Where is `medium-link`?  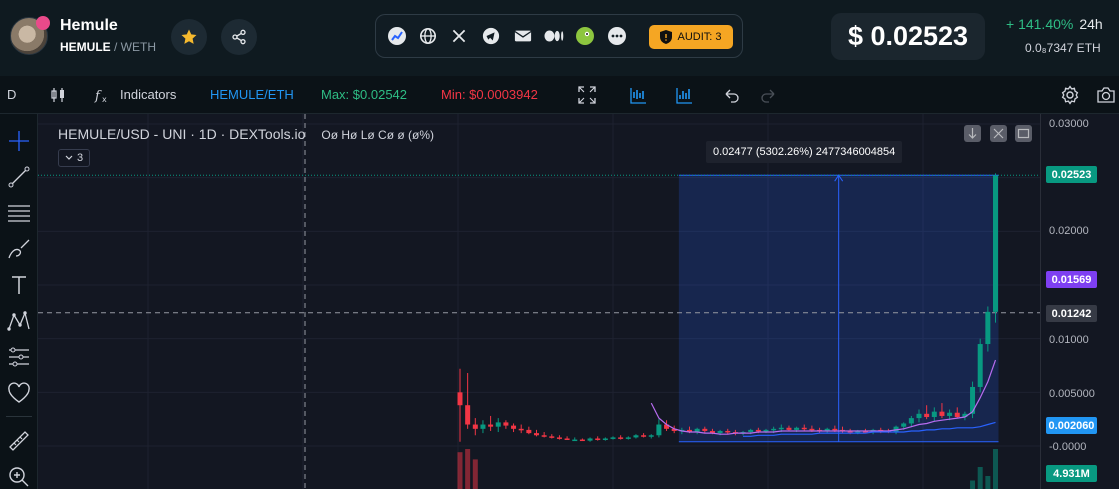
medium-link is located at coordinates (554, 36).